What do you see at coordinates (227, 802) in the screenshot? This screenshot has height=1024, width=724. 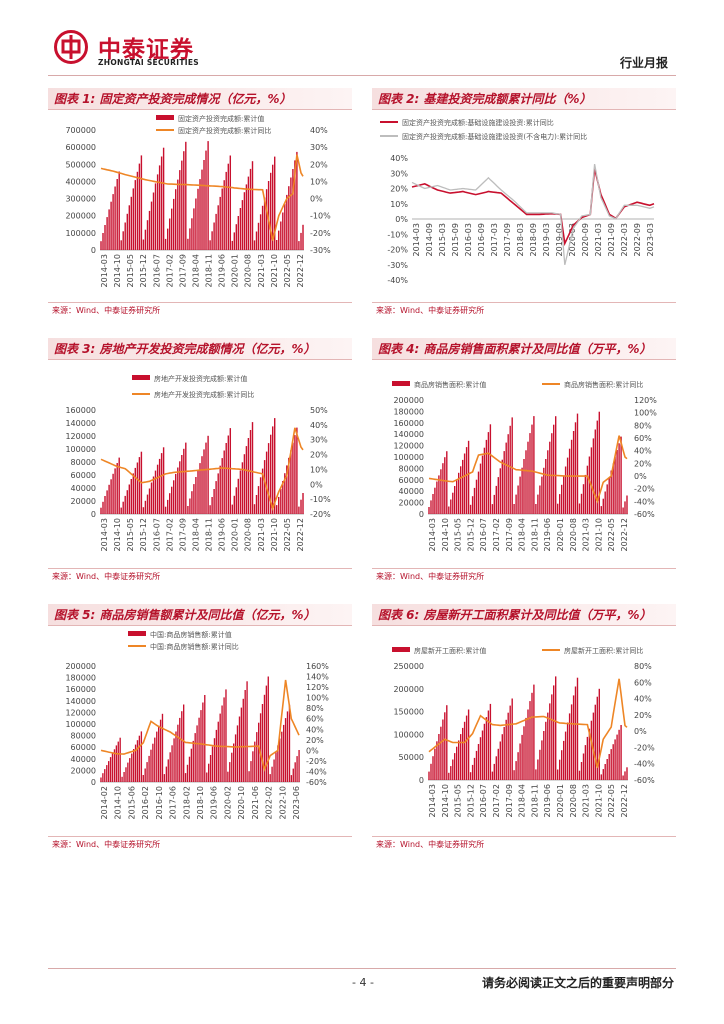 I see `x-tick-label: 2020-02` at bounding box center [227, 802].